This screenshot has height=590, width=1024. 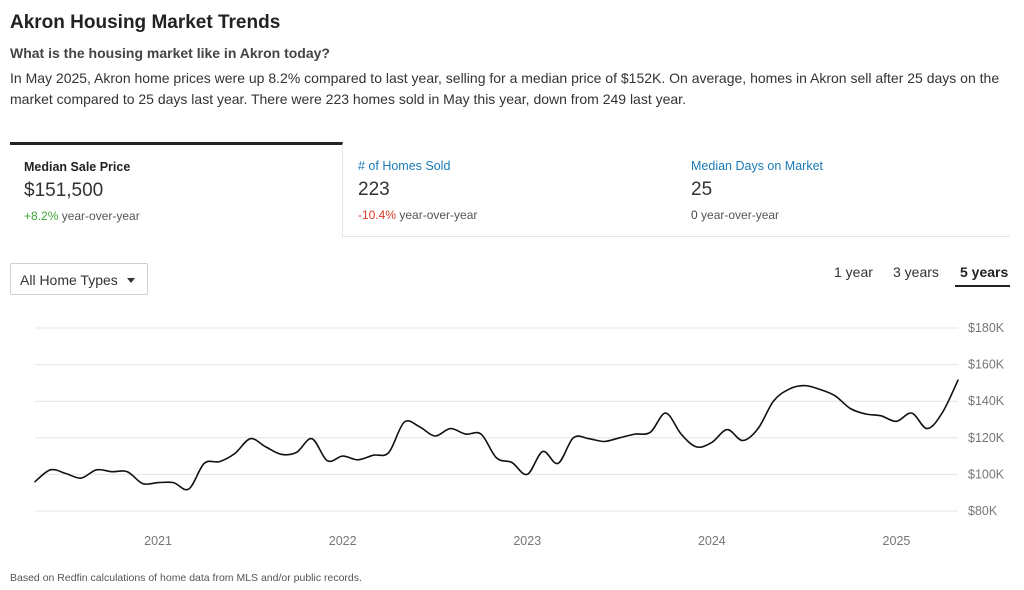 What do you see at coordinates (853, 272) in the screenshot?
I see `range-1-year: 1 year` at bounding box center [853, 272].